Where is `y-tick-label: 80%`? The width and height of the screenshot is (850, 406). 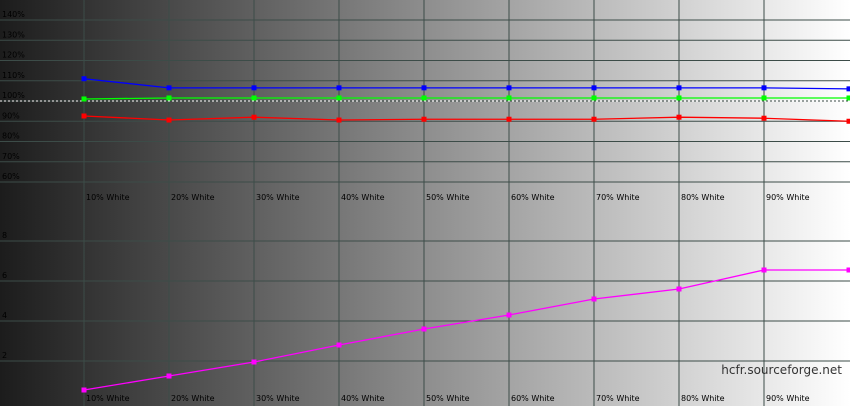
y-tick-label: 80% is located at coordinates (11, 136).